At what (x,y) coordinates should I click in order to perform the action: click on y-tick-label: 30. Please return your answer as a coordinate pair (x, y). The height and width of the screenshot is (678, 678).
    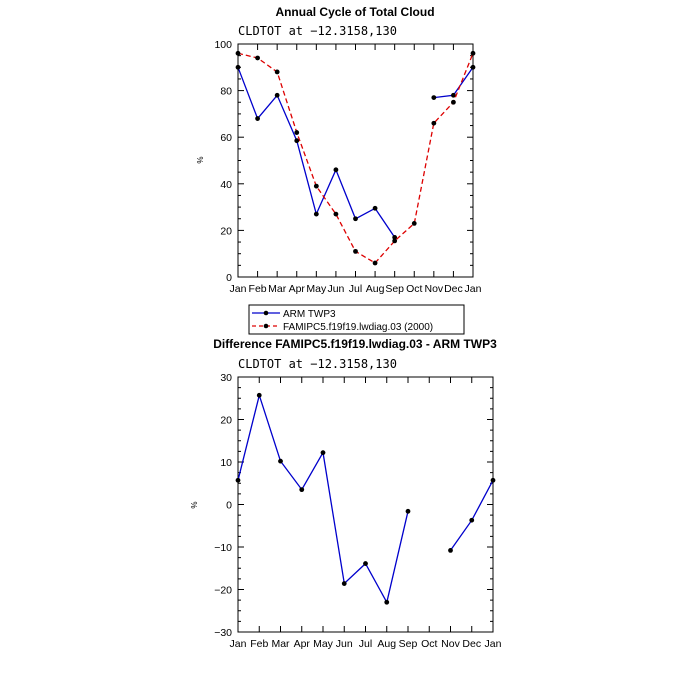
    Looking at the image, I should click on (226, 378).